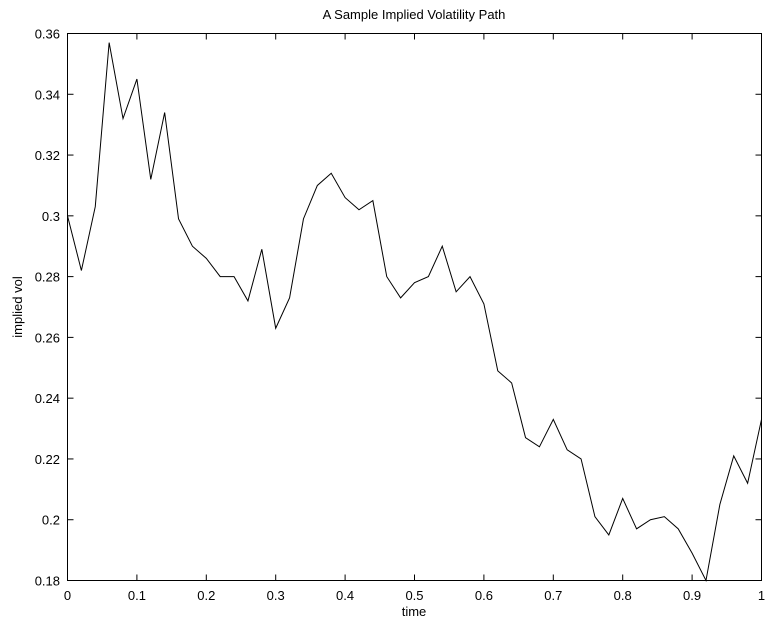 The width and height of the screenshot is (765, 625). Describe the element at coordinates (345, 595) in the screenshot. I see `x-tick-label: 0.4` at that location.